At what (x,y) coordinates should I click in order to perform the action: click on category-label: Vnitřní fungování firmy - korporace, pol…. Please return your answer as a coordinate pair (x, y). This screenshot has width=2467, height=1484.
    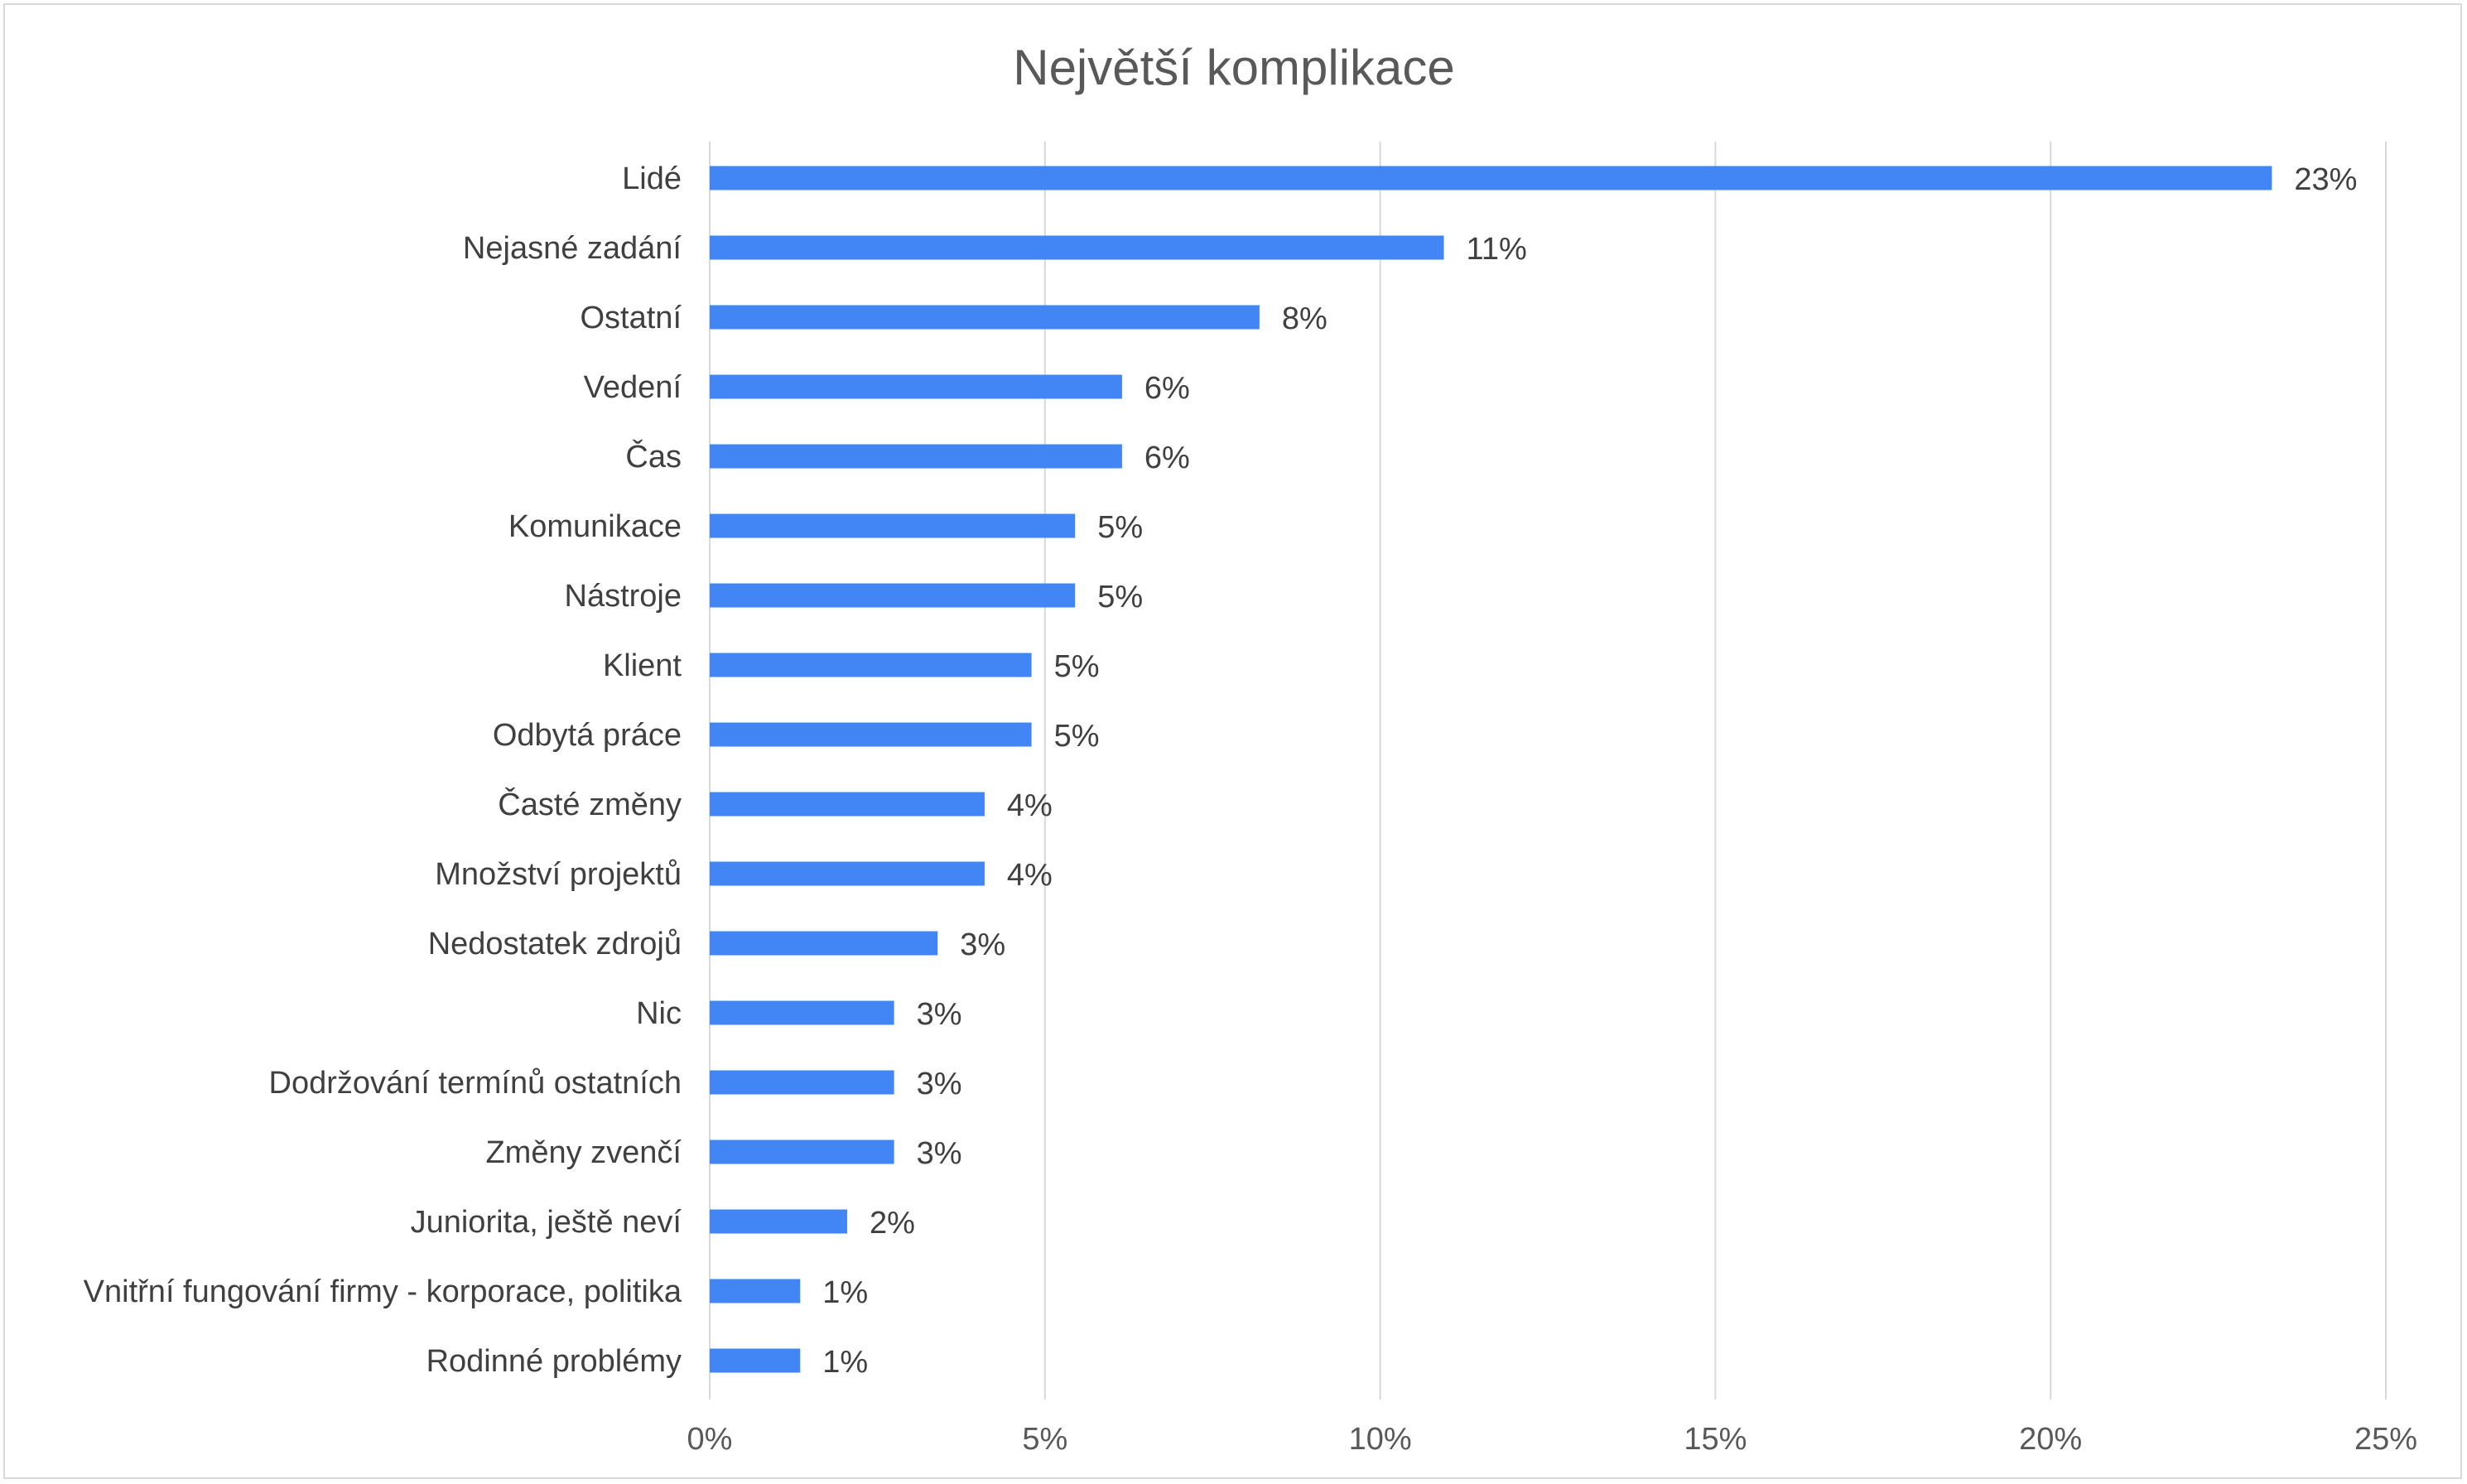
    Looking at the image, I should click on (383, 1291).